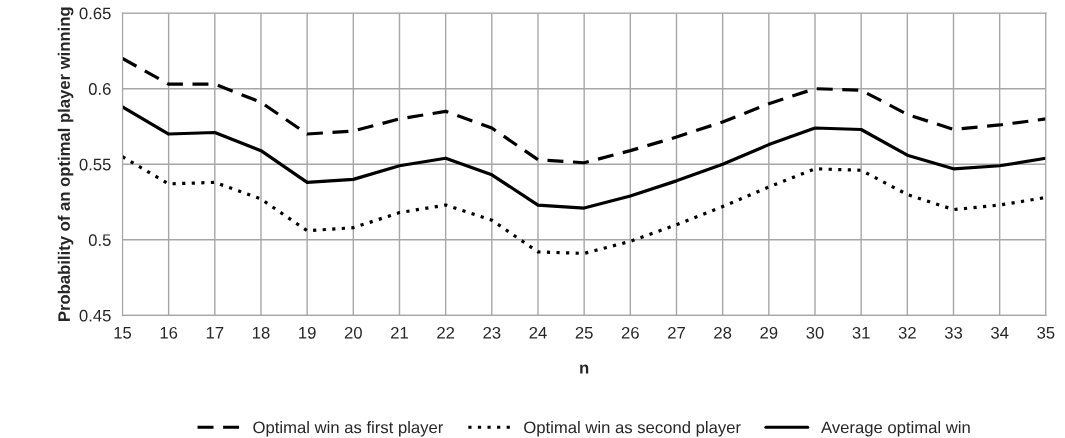  Describe the element at coordinates (169, 332) in the screenshot. I see `x-tick-label: 16` at that location.